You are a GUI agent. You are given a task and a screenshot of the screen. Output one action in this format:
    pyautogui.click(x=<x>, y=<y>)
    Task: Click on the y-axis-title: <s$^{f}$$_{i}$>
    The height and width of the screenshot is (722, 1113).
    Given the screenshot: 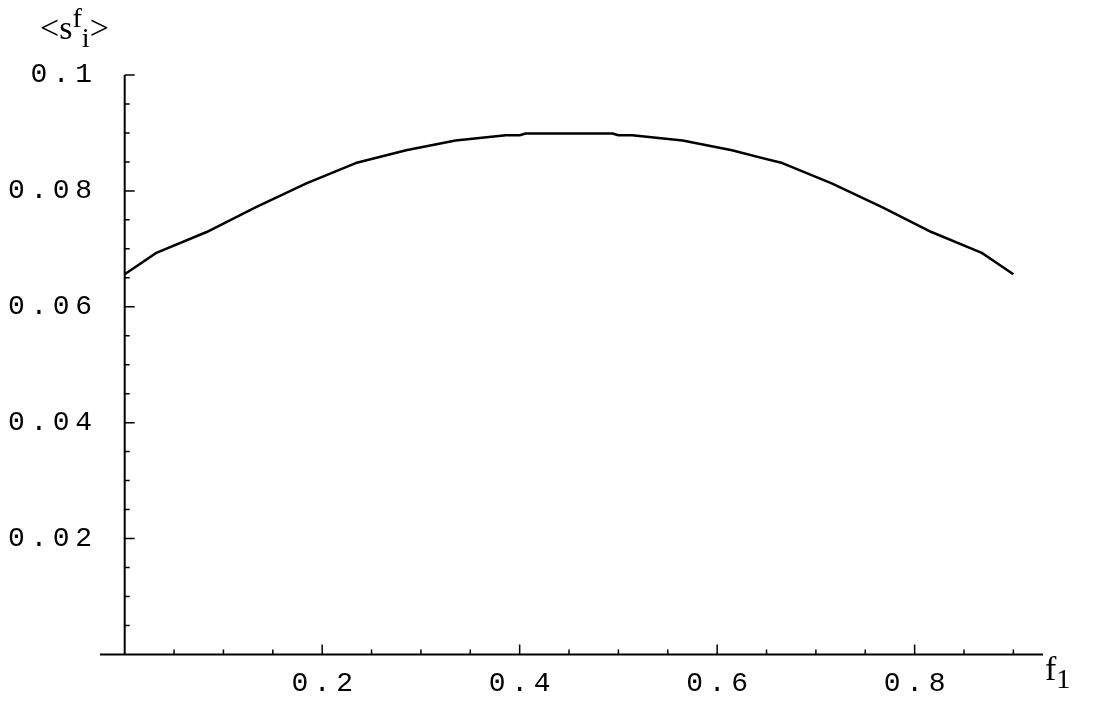 What is the action you would take?
    pyautogui.click(x=74, y=28)
    